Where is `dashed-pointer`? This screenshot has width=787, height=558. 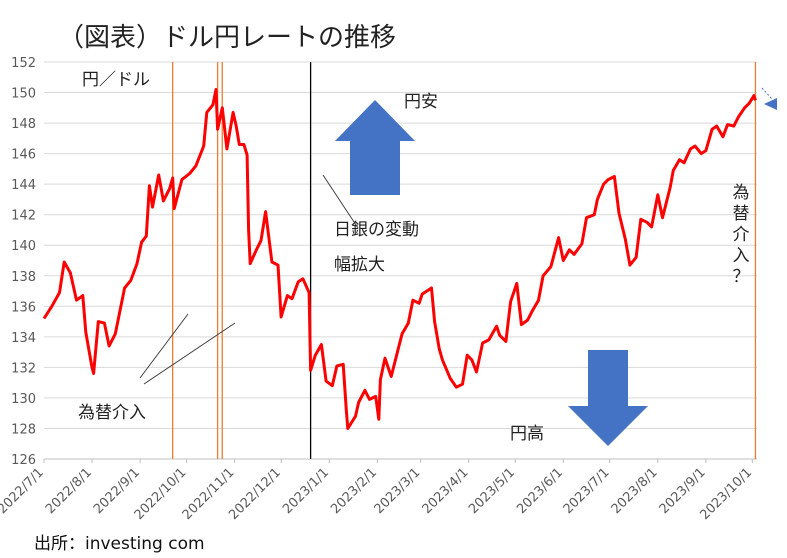 dashed-pointer is located at coordinates (767, 93).